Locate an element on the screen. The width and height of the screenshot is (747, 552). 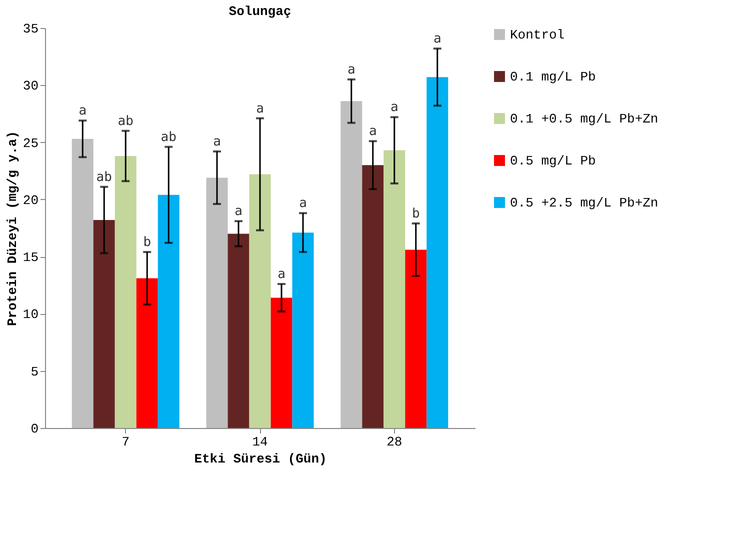
x-tick-label: 7 is located at coordinates (126, 442).